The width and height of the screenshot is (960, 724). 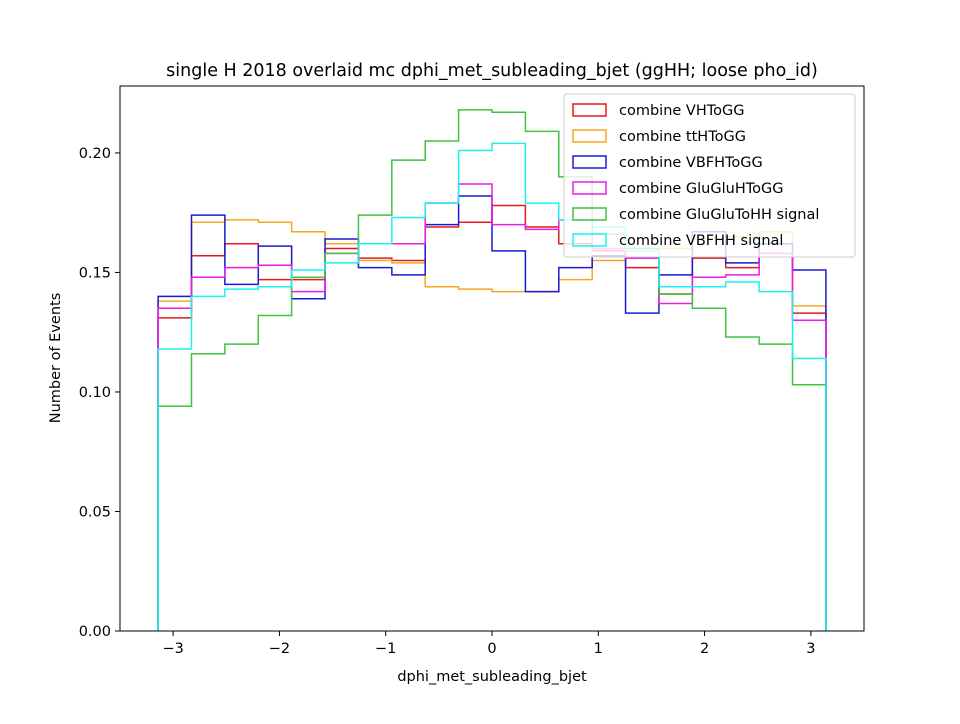 What do you see at coordinates (279, 649) in the screenshot?
I see `x-tick-label: −2` at bounding box center [279, 649].